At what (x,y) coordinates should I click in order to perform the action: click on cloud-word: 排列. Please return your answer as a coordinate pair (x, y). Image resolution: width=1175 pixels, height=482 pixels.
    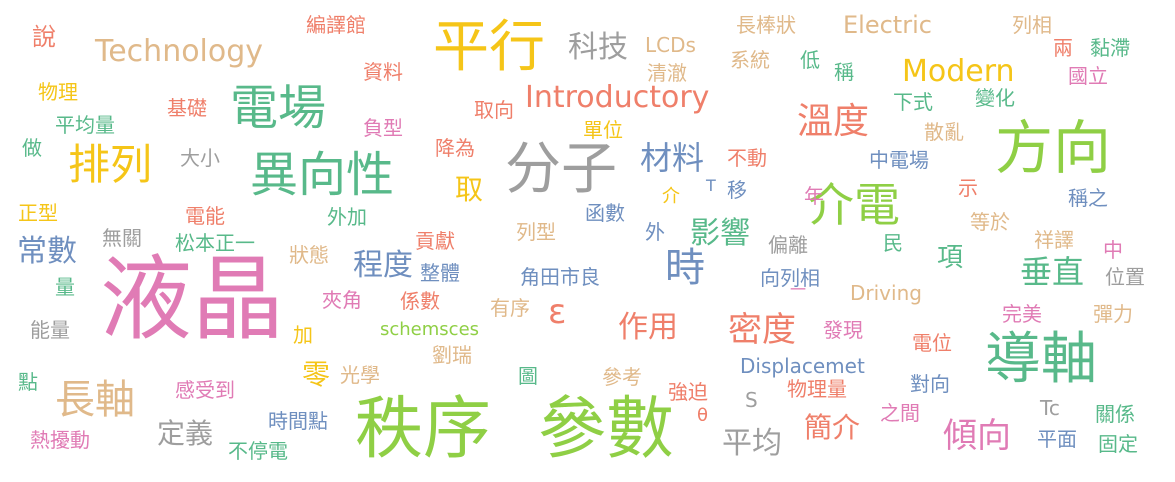
    Looking at the image, I should click on (110, 164).